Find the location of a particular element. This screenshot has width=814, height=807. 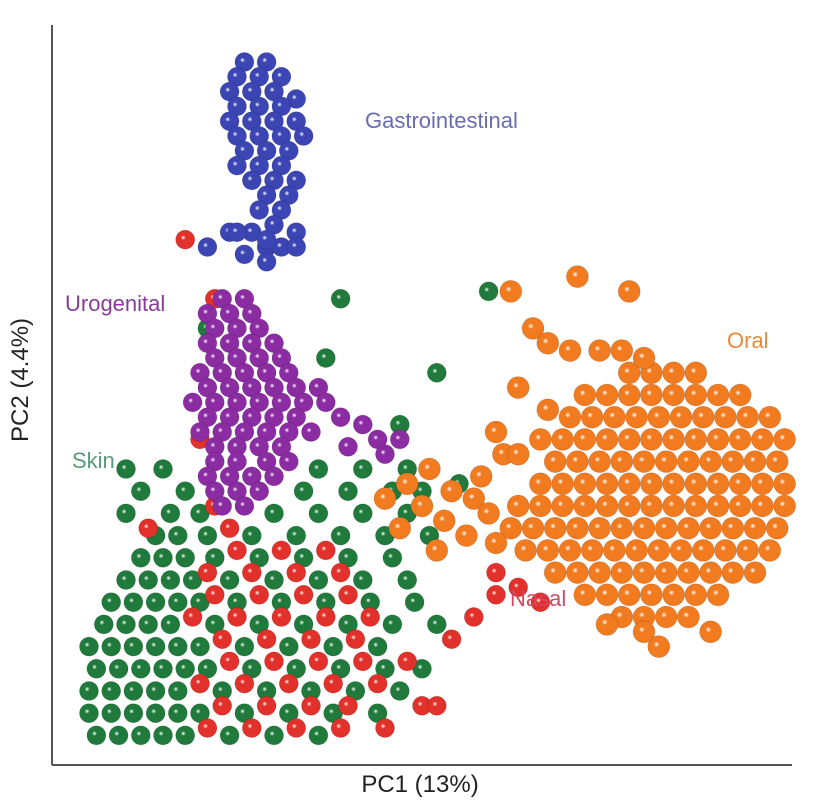

oral-label: Oral is located at coordinates (748, 340).